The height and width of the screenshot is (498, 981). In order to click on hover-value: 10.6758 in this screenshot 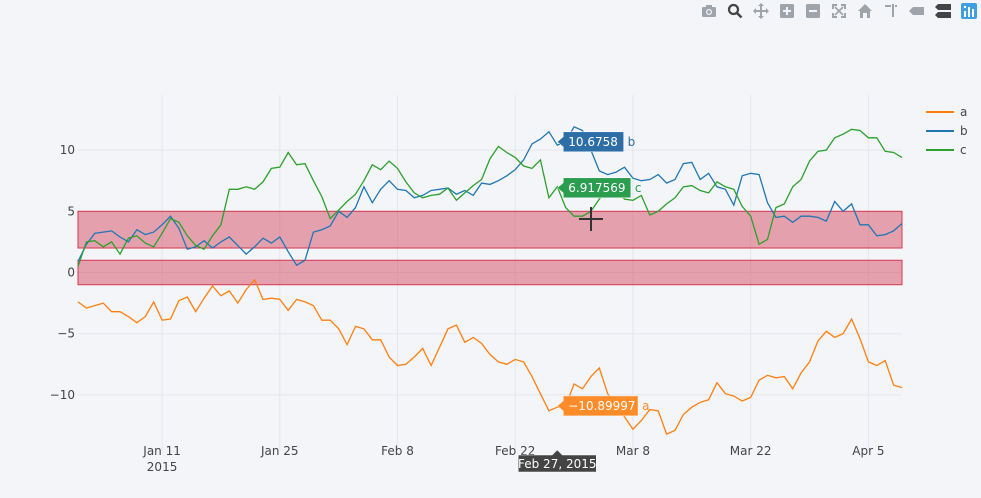, I will do `click(593, 142)`.